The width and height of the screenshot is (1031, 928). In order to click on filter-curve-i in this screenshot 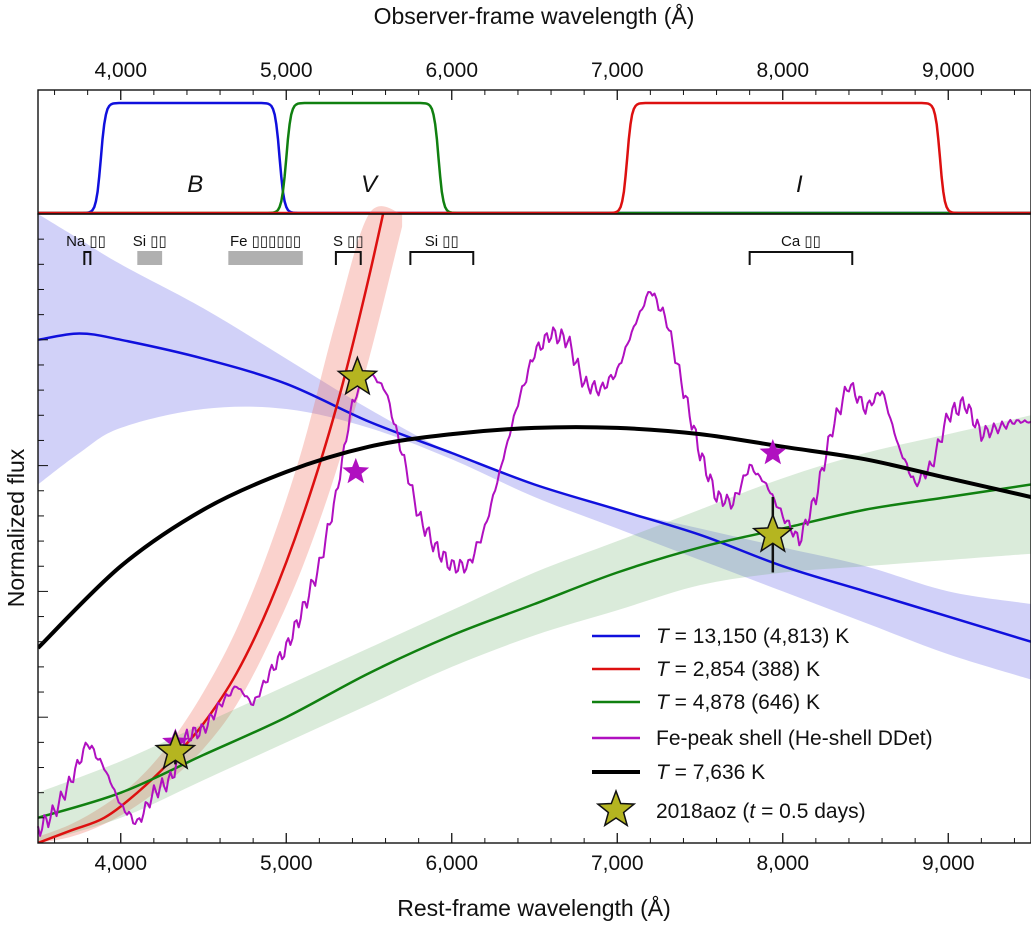, I will do `click(534, 158)`.